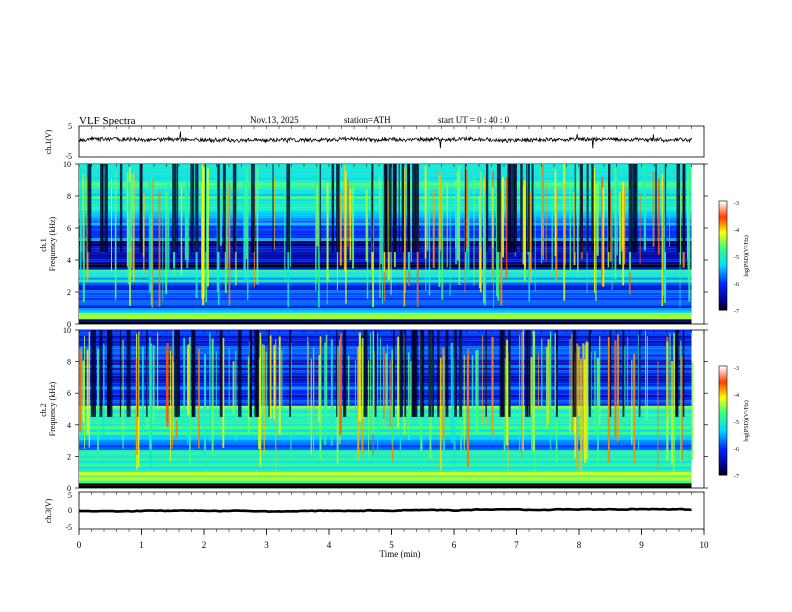 Image resolution: width=792 pixels, height=612 pixels. Describe the element at coordinates (141, 545) in the screenshot. I see `time-axis-tick-label: 1` at that location.